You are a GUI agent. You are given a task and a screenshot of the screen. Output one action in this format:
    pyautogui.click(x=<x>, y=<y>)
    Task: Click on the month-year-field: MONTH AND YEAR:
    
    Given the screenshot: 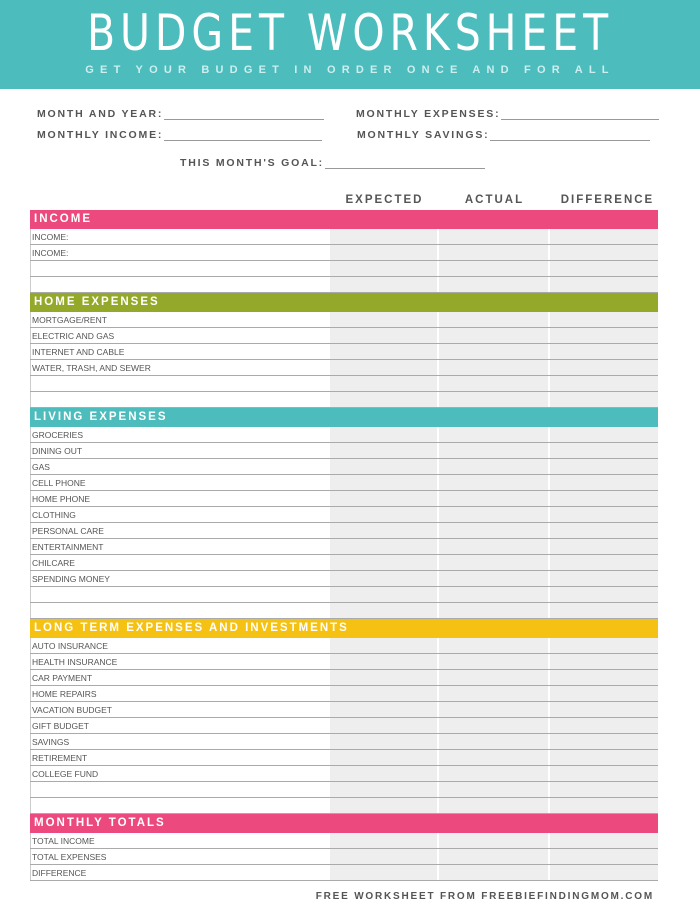 What is the action you would take?
    pyautogui.click(x=181, y=114)
    